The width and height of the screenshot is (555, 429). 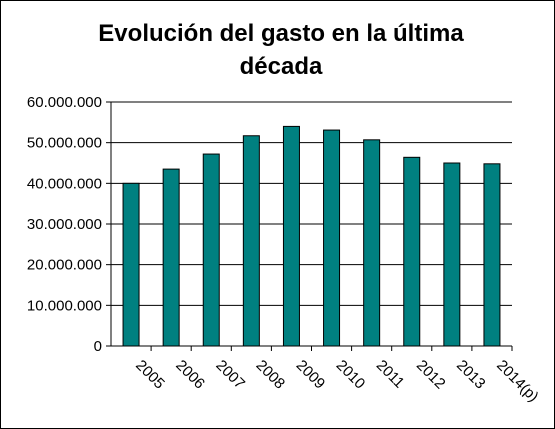 What do you see at coordinates (64, 183) in the screenshot?
I see `y-tick-label: 40.000.000` at bounding box center [64, 183].